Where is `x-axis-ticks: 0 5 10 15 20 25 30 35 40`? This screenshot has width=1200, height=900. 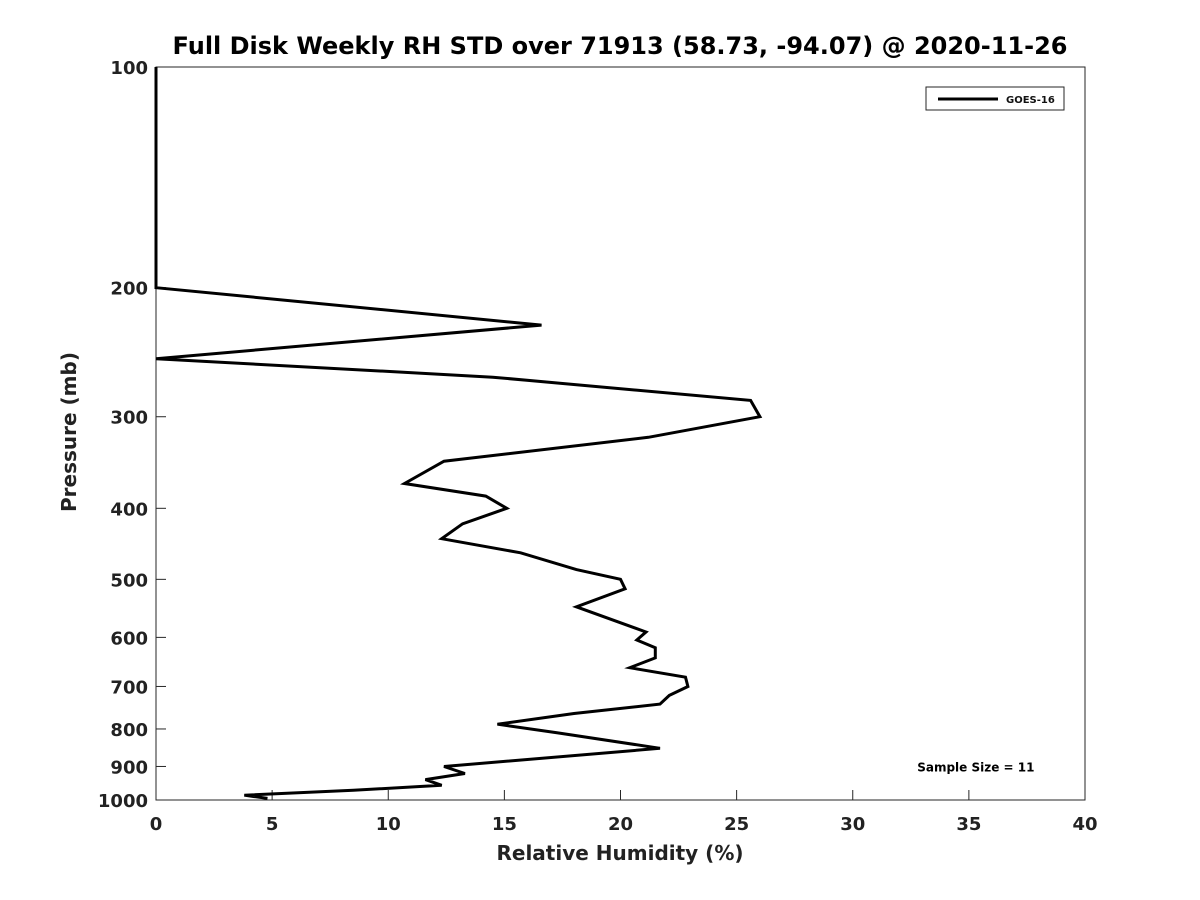 x-axis-ticks: 0 5 10 15 20 25 30 35 40 is located at coordinates (624, 812).